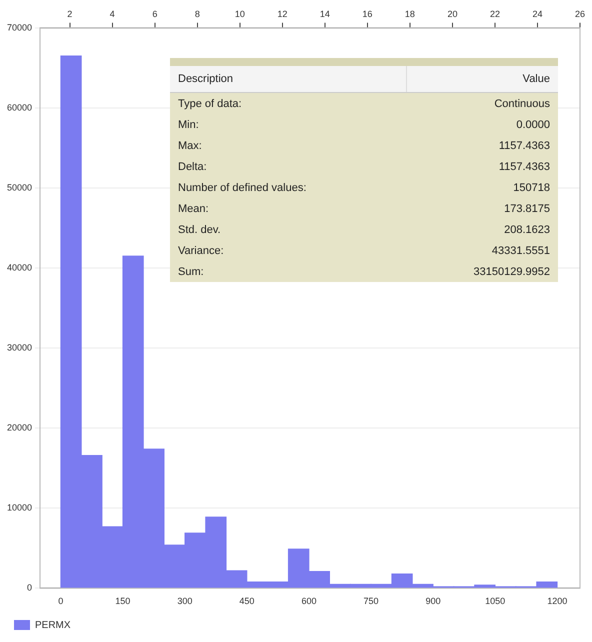  I want to click on annotation: 173.8175, so click(527, 209).